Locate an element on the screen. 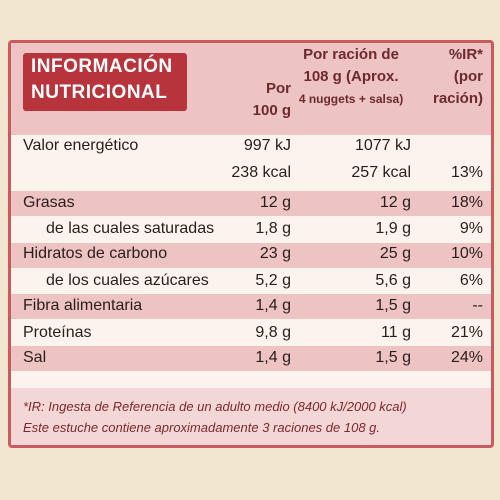  cell: 24% is located at coordinates (466, 357).